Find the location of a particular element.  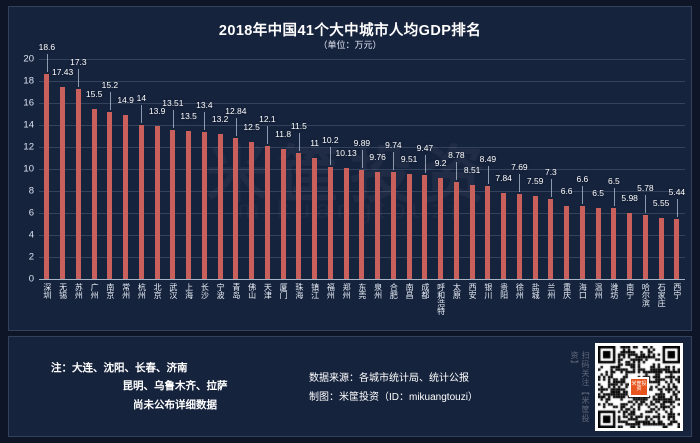

bar-value-label: 6.5 is located at coordinates (613, 180).